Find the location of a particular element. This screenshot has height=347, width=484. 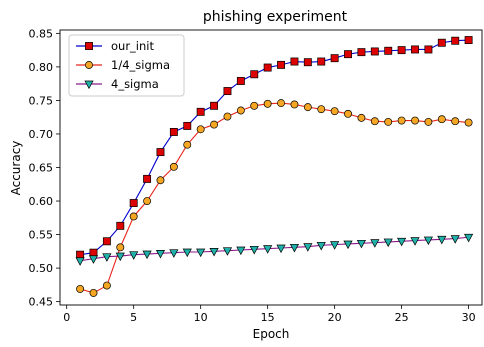

x-axis: 0 5 10 15 20 25 30 is located at coordinates (269, 314).